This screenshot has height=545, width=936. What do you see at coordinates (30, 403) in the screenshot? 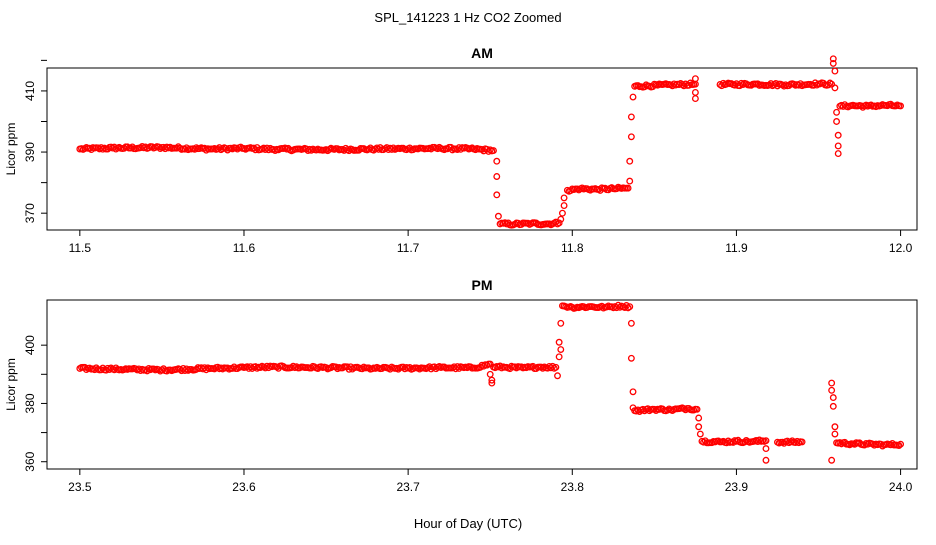
I see `pm-y-tick-label-1: 380` at bounding box center [30, 403].